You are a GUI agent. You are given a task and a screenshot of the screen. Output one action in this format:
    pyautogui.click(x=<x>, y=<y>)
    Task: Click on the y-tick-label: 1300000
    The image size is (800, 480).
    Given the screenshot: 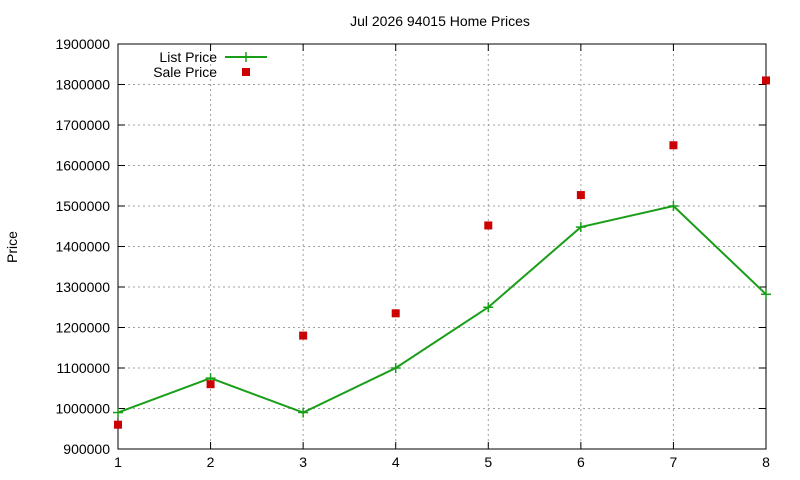 What is the action you would take?
    pyautogui.click(x=82, y=287)
    